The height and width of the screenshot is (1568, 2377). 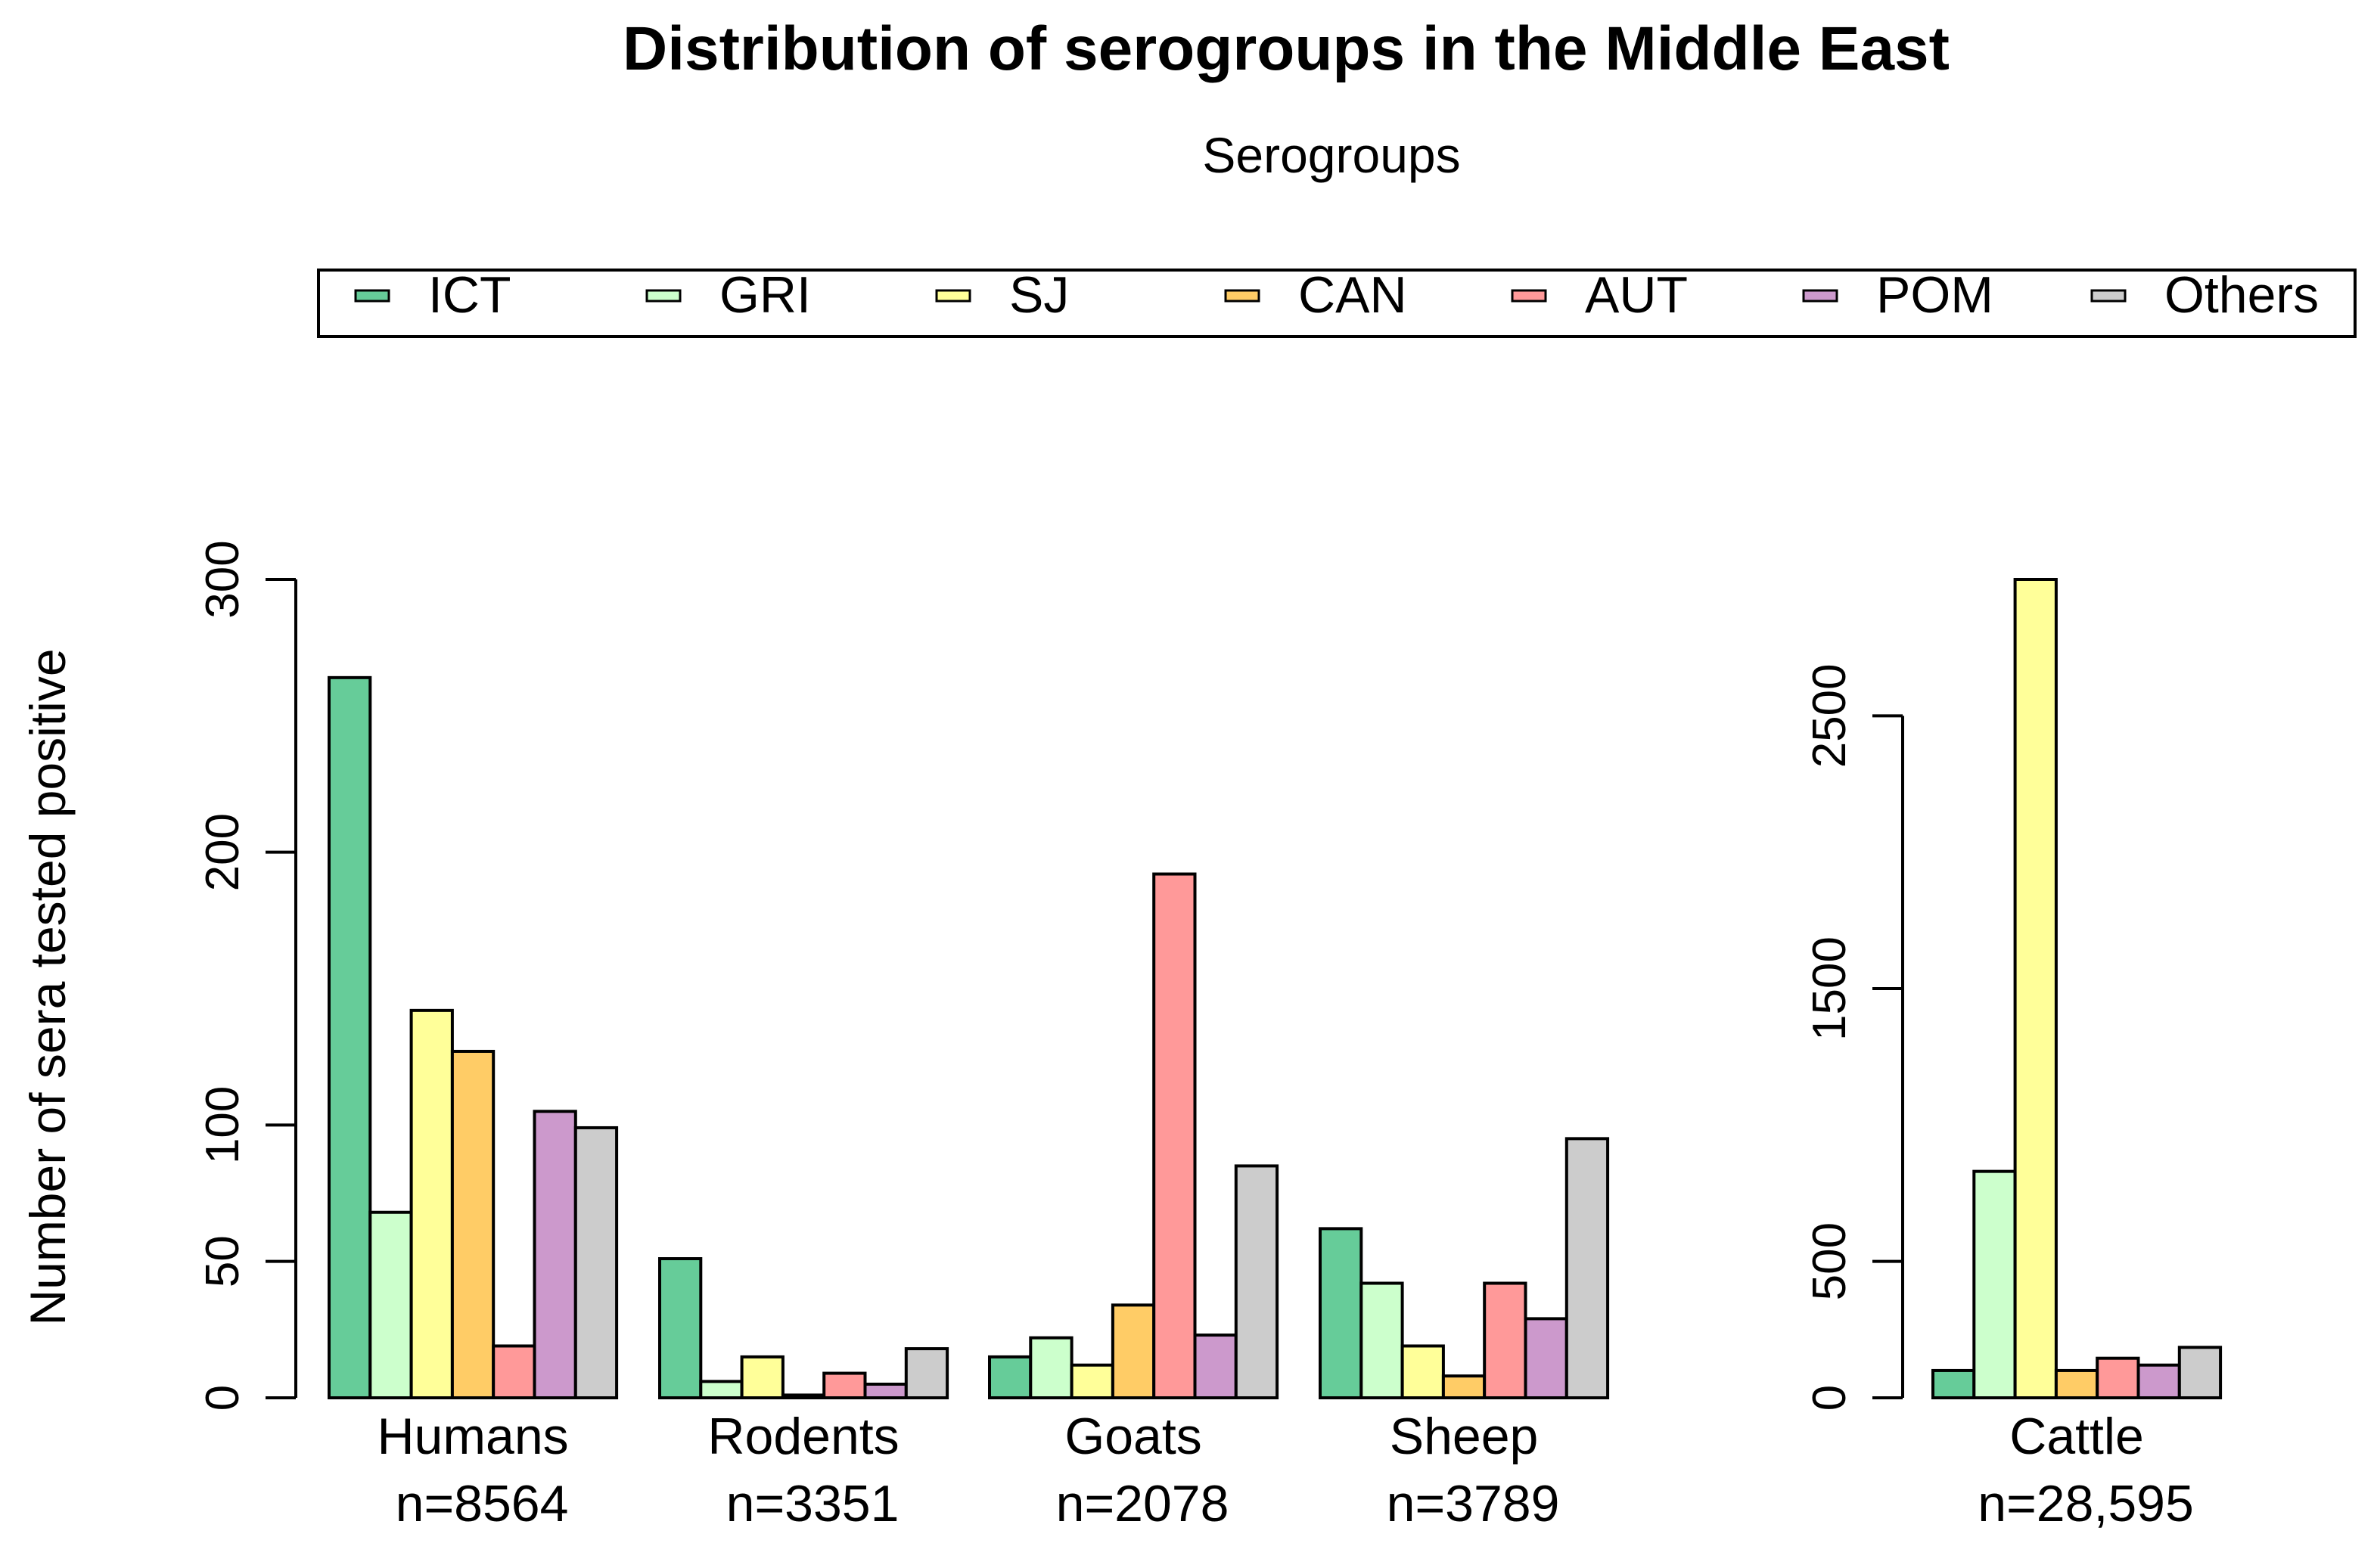 I want to click on right-y-tick-label-500: 500, so click(x=1830, y=1261).